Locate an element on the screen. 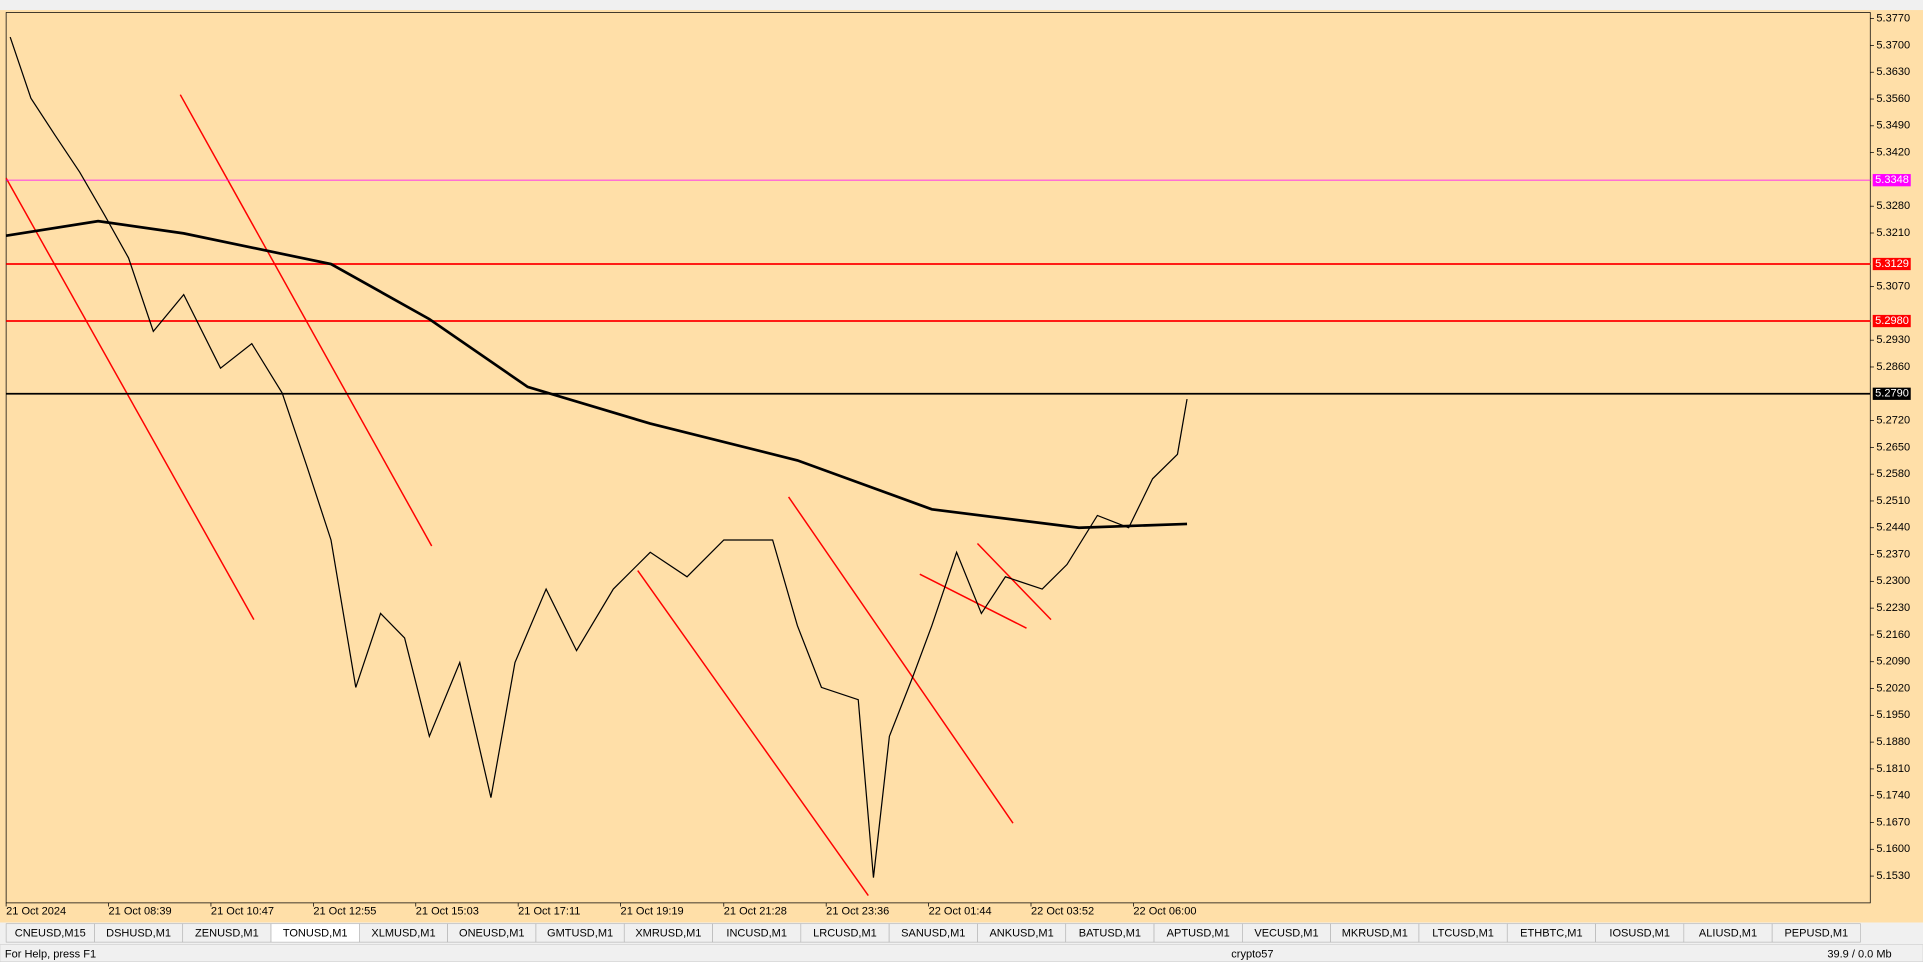 The image size is (1923, 962). y-tick-label: 5.1670 is located at coordinates (1893, 822).